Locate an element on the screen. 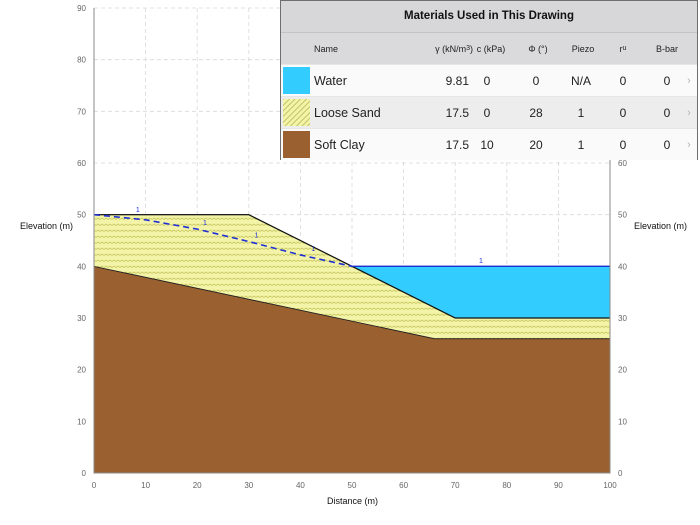  y-tick-label-right: 0 is located at coordinates (620, 473).